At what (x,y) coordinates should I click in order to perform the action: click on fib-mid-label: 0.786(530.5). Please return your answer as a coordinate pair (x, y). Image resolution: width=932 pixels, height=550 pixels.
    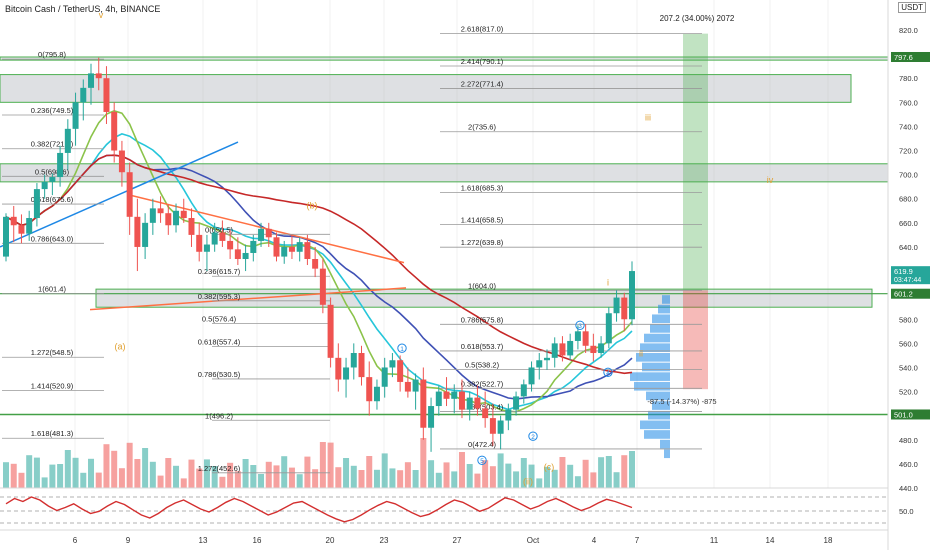
    Looking at the image, I should click on (219, 374).